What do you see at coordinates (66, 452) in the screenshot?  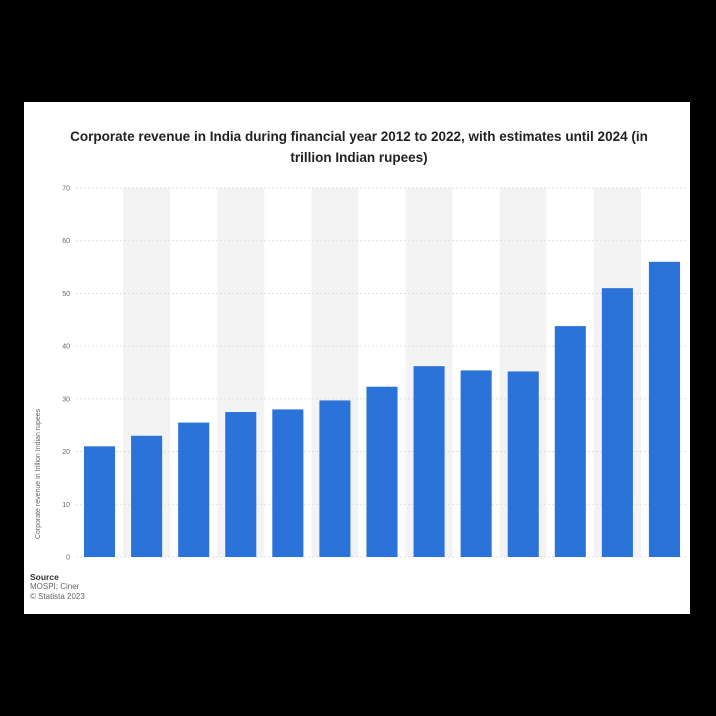 I see `y-tick-label: 20` at bounding box center [66, 452].